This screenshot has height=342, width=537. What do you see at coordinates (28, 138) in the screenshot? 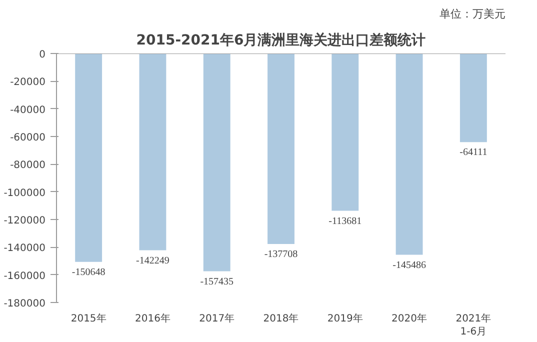
I see `y-tick-label: -60000` at bounding box center [28, 138].